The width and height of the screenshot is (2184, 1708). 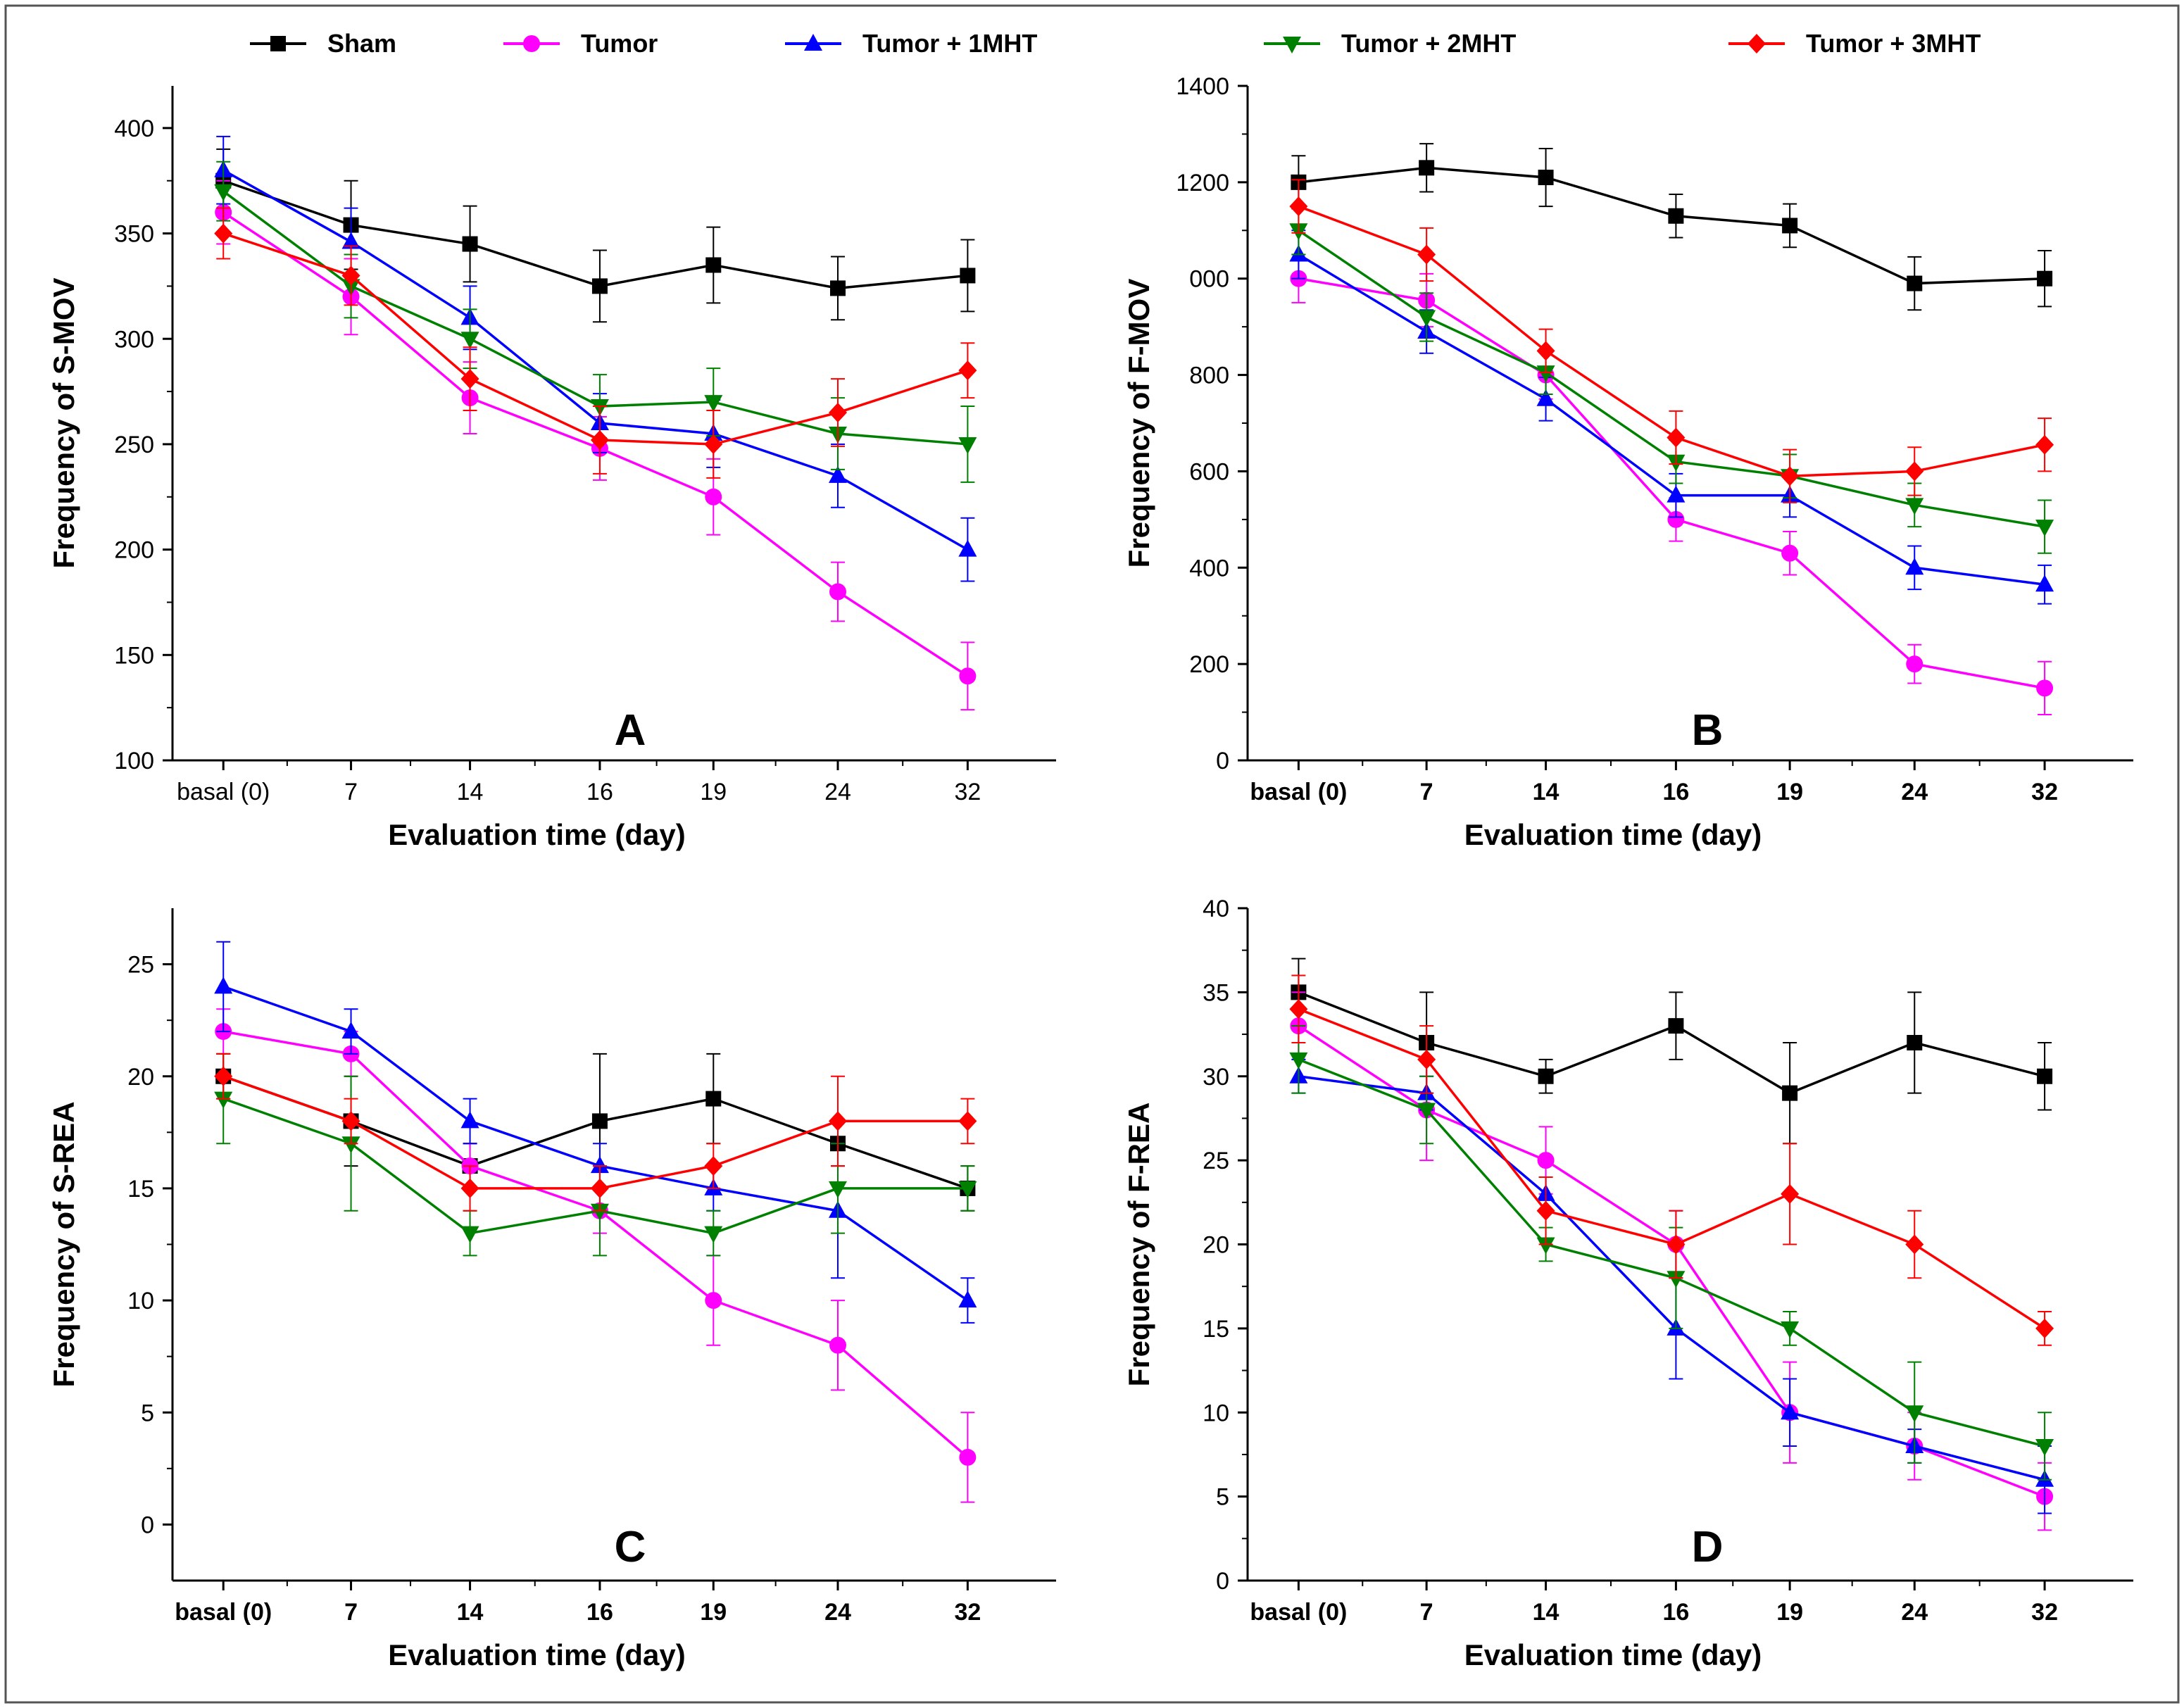 I want to click on x-tick-label: 14, so click(x=1546, y=792).